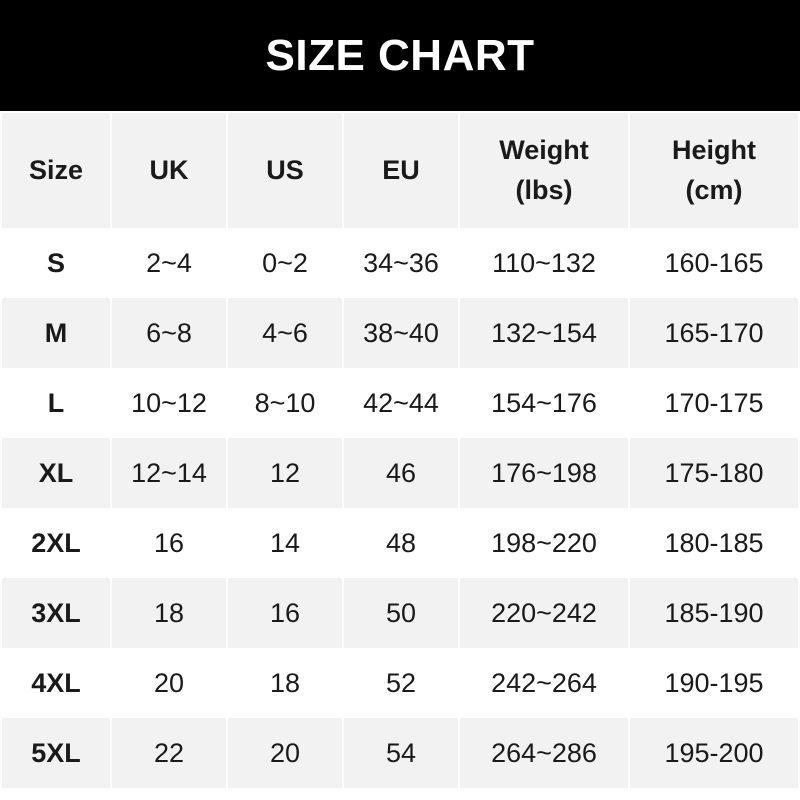 The image size is (800, 800). Describe the element at coordinates (714, 263) in the screenshot. I see `cell-height: 160-165` at that location.